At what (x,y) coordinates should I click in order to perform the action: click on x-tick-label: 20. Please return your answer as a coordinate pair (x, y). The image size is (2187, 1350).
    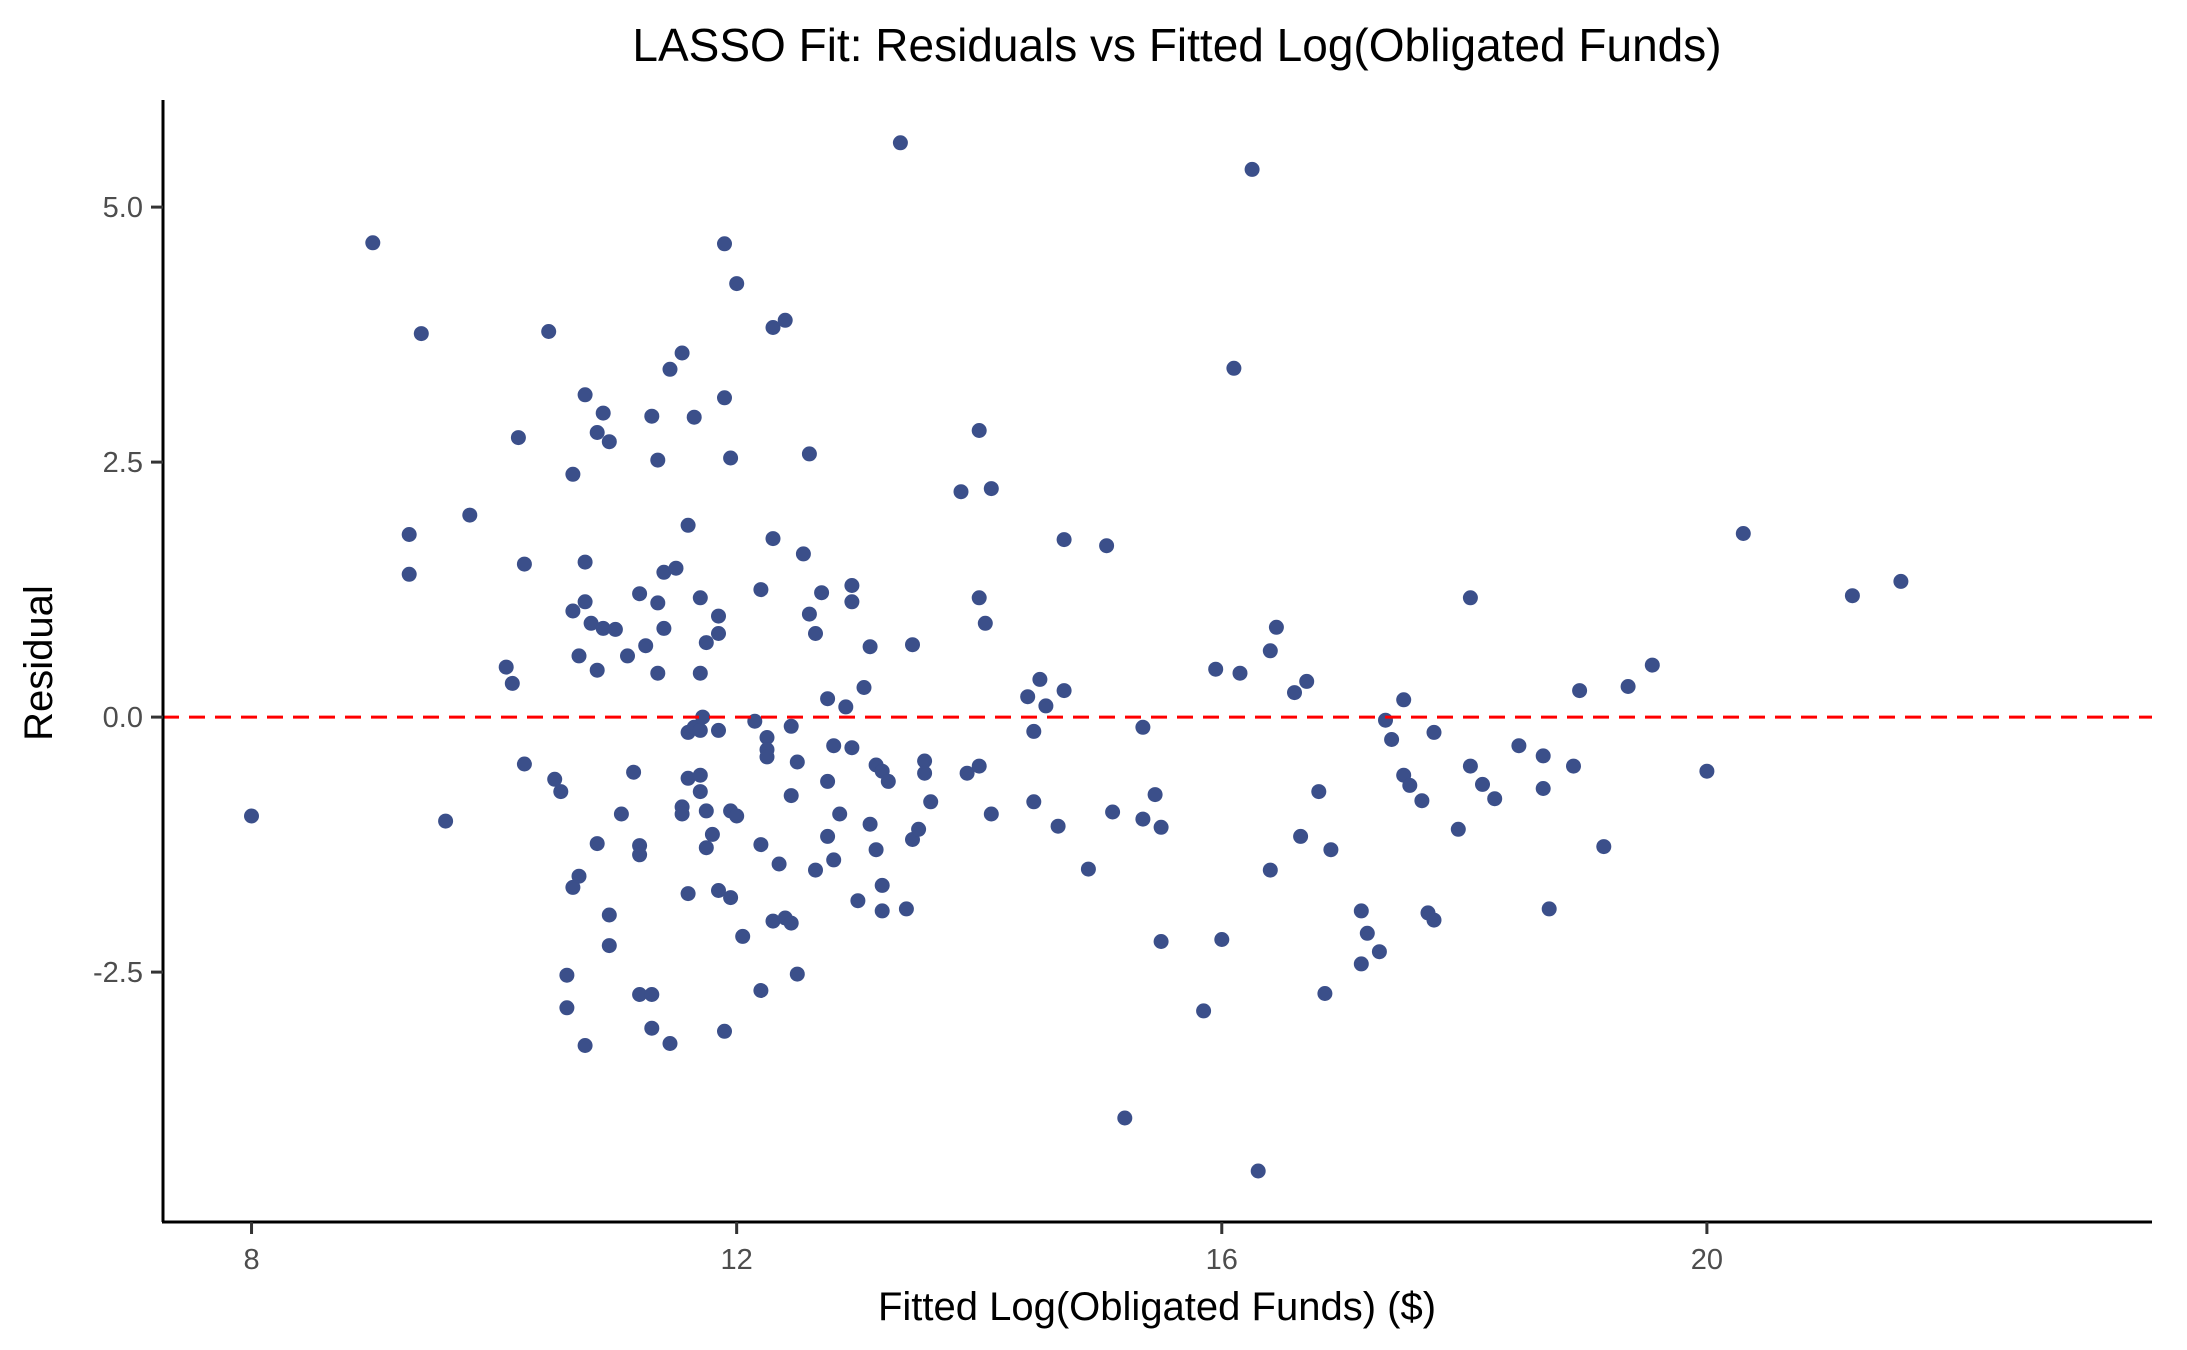
    Looking at the image, I should click on (1707, 1260).